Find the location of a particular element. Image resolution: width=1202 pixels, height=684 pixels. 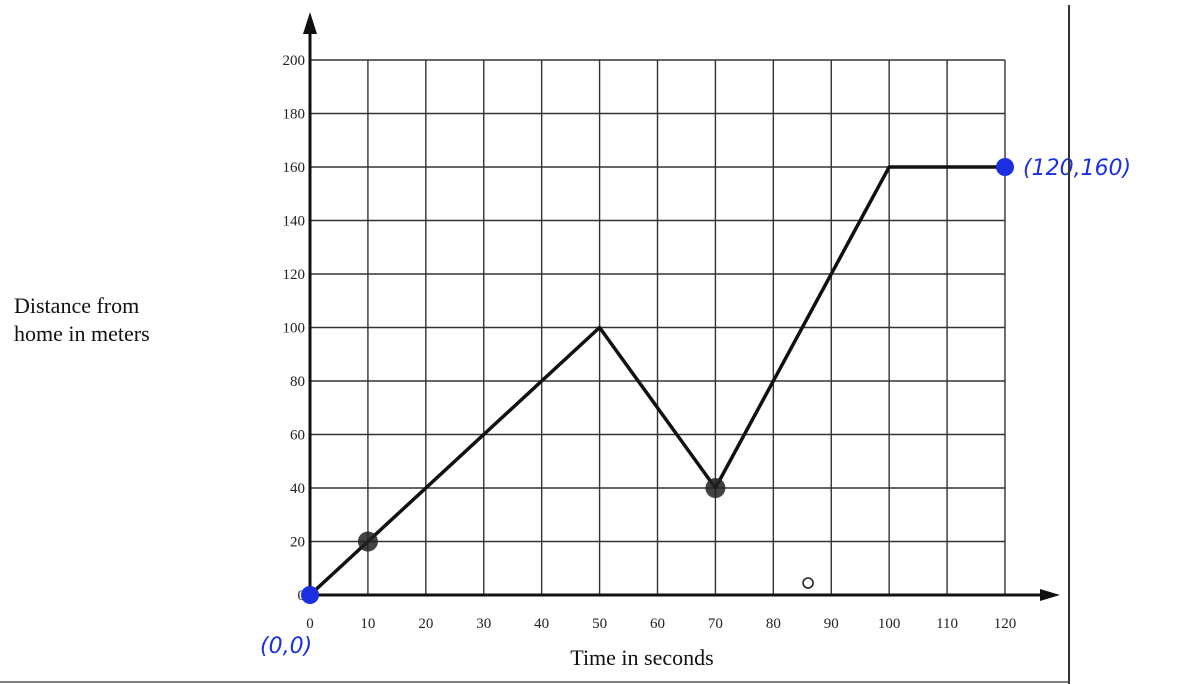

y-axis-arrow is located at coordinates (310, 23).